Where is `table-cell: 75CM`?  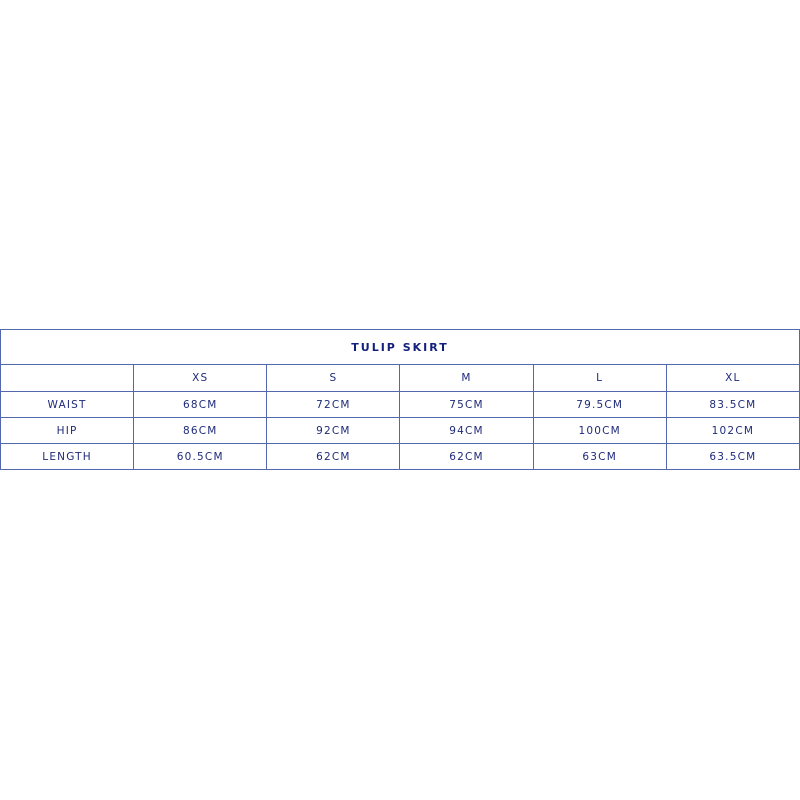 table-cell: 75CM is located at coordinates (466, 404).